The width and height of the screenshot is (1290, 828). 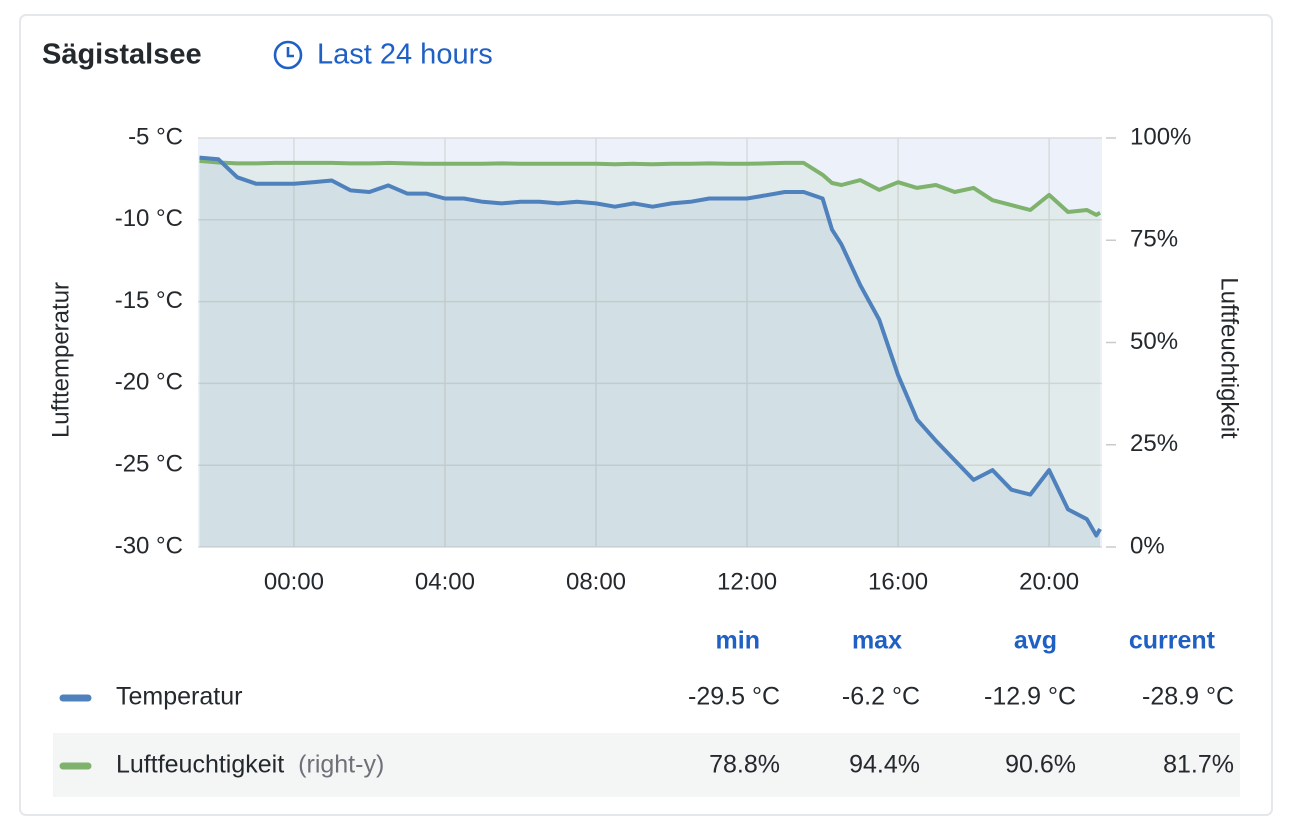 What do you see at coordinates (149, 300) in the screenshot?
I see `y-tick-label: -15 °C` at bounding box center [149, 300].